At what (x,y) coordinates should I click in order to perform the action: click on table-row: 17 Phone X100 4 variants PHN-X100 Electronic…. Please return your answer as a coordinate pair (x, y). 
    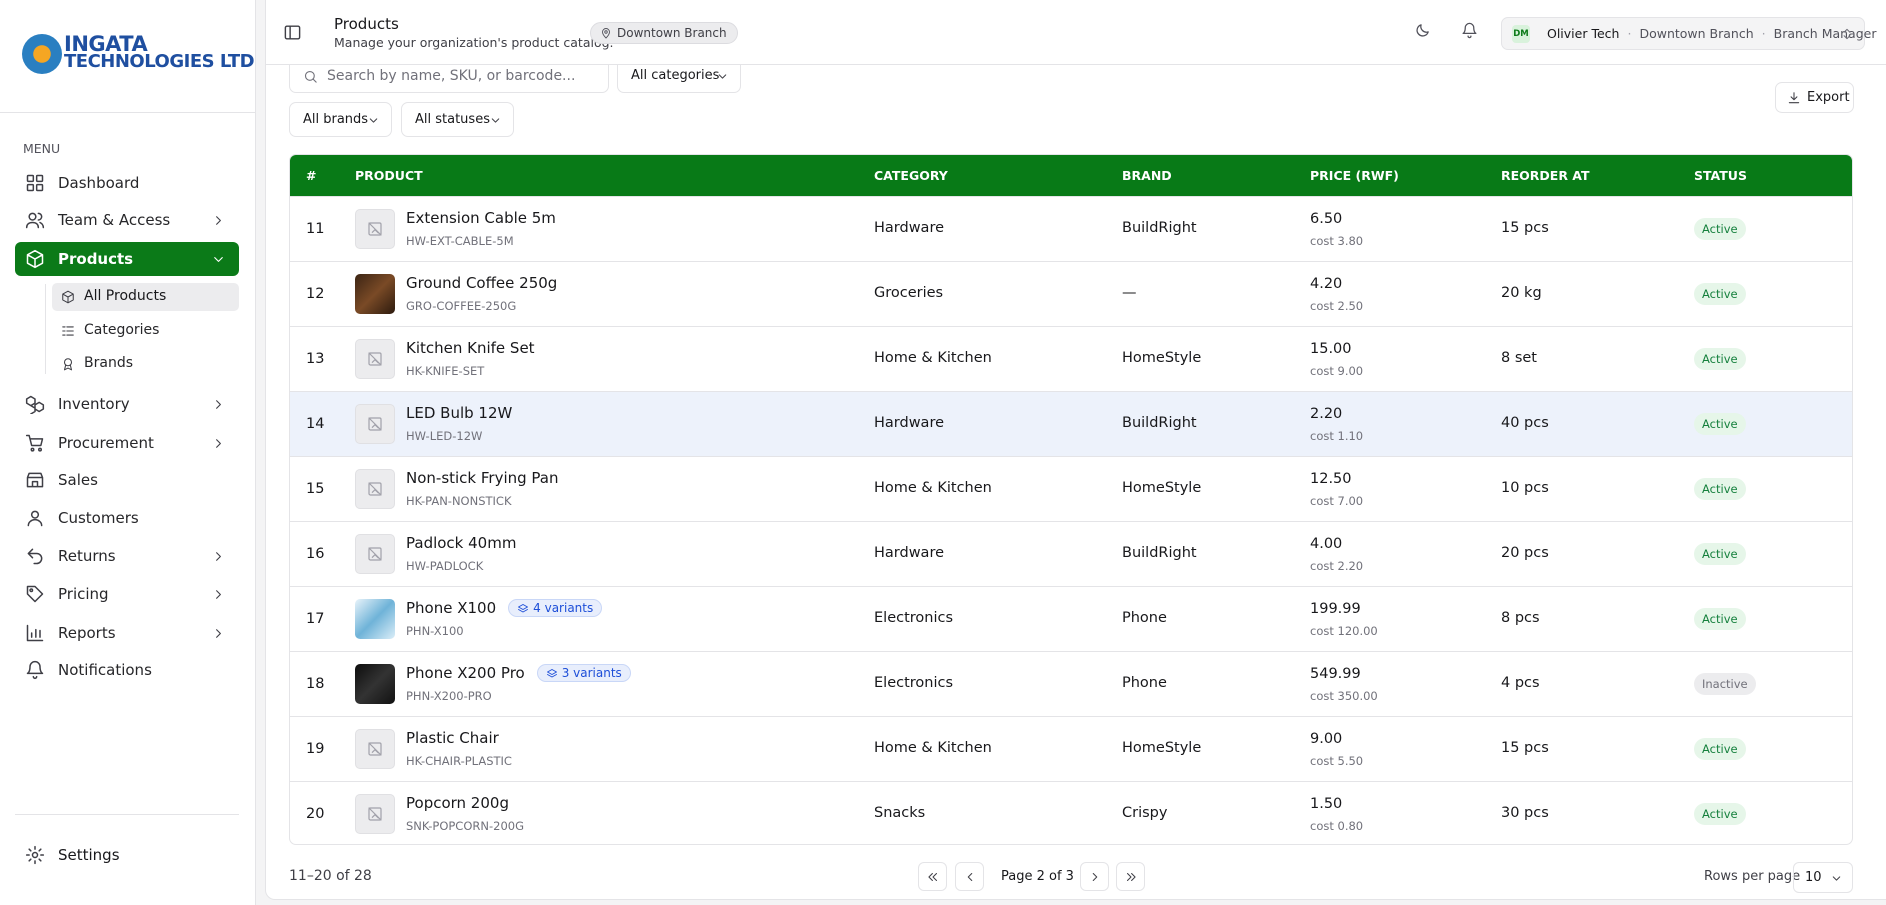
    Looking at the image, I should click on (1071, 618).